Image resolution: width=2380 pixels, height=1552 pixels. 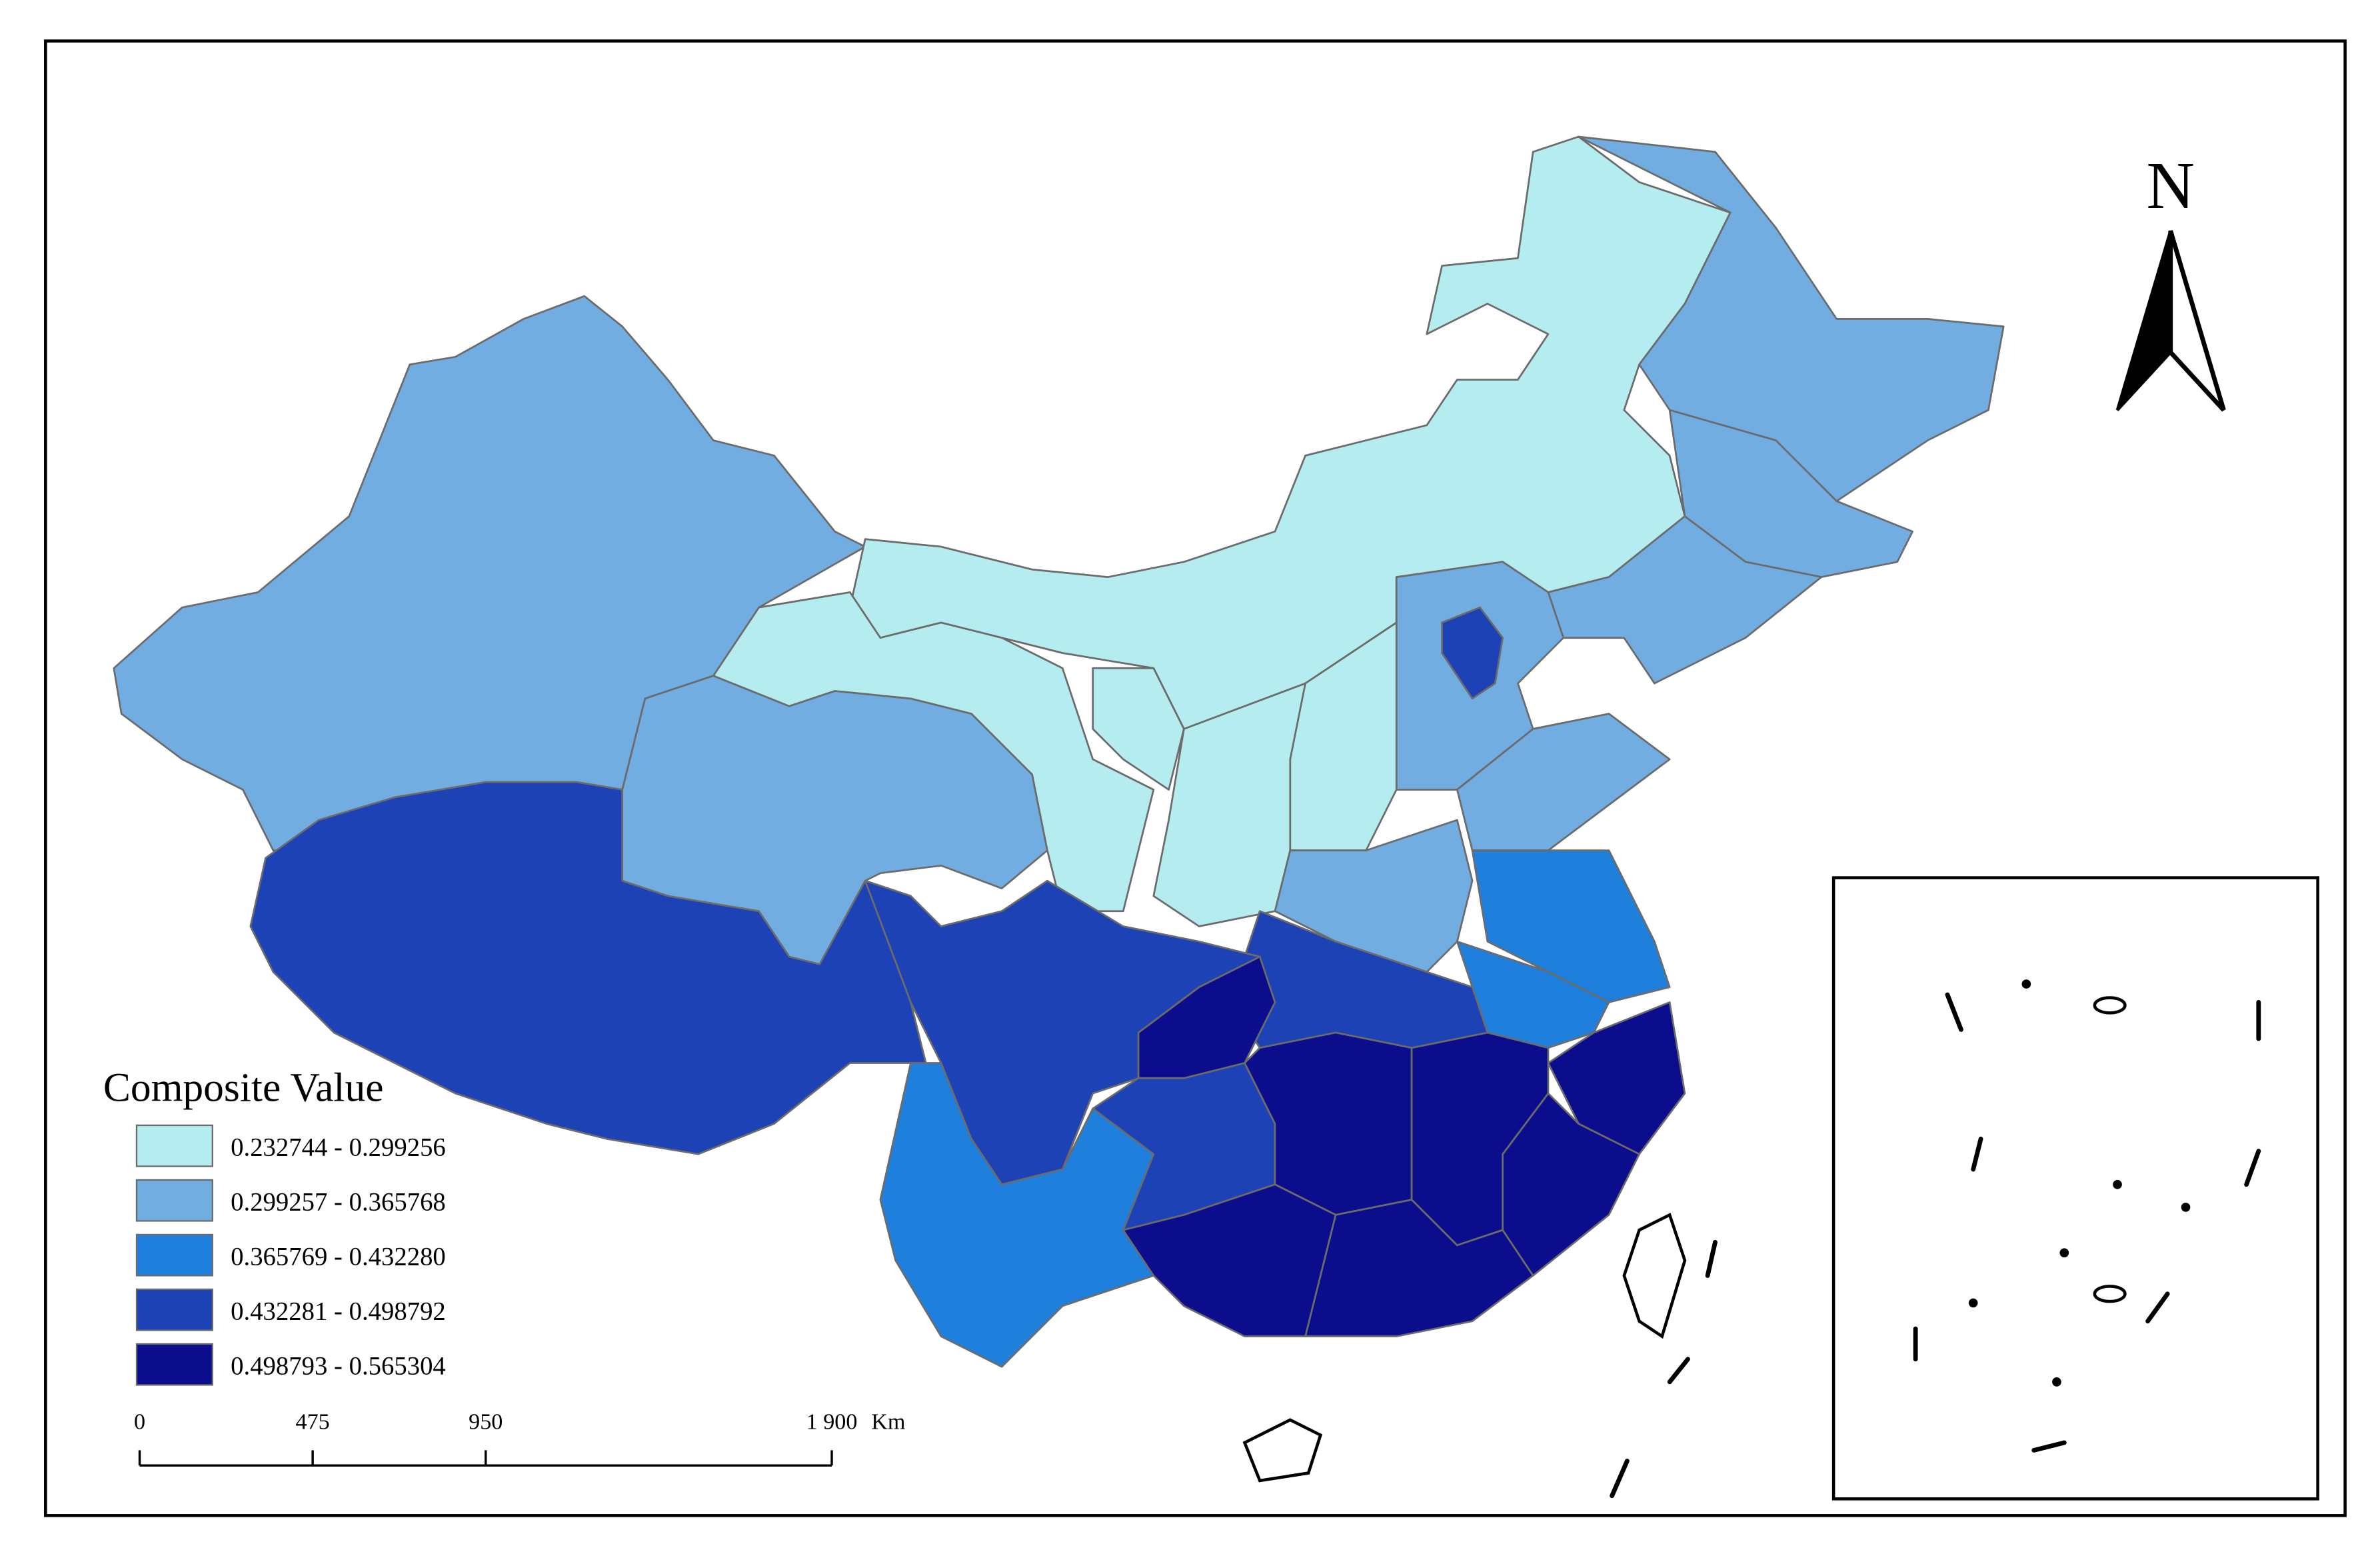 I want to click on legend-label: 0.299257 - 0.365768, so click(x=338, y=1201).